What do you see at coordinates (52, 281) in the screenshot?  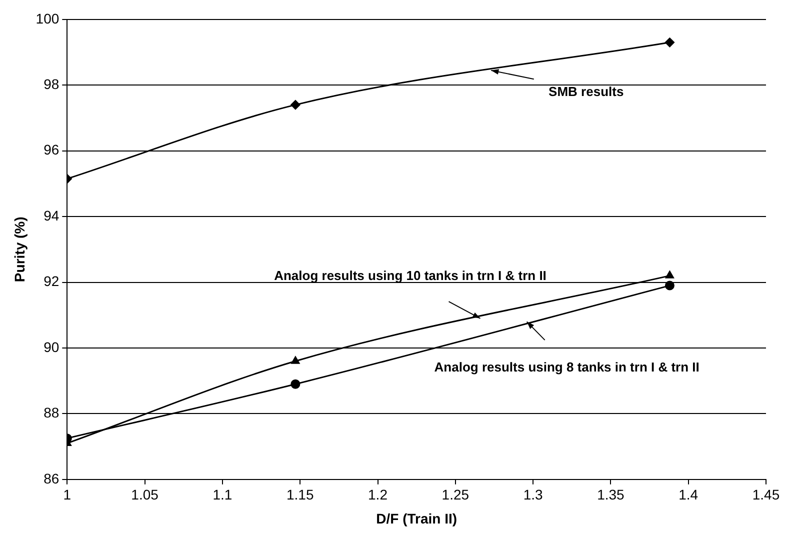 I see `y-tick-label: 92` at bounding box center [52, 281].